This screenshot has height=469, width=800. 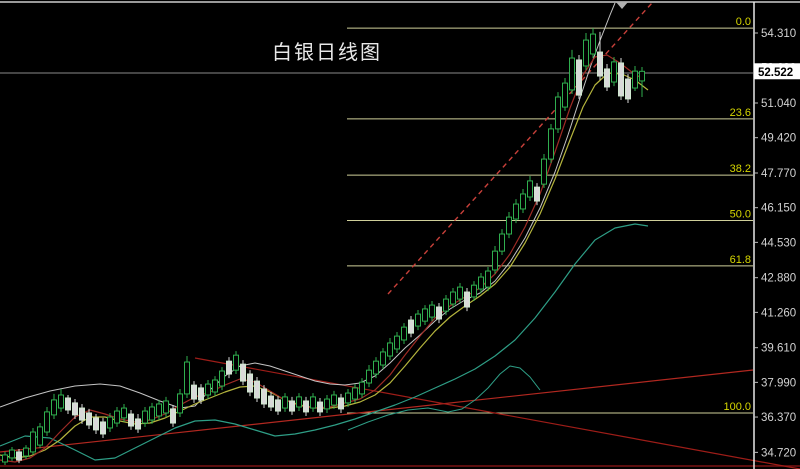 I want to click on scroll-marker-icon, so click(x=622, y=5).